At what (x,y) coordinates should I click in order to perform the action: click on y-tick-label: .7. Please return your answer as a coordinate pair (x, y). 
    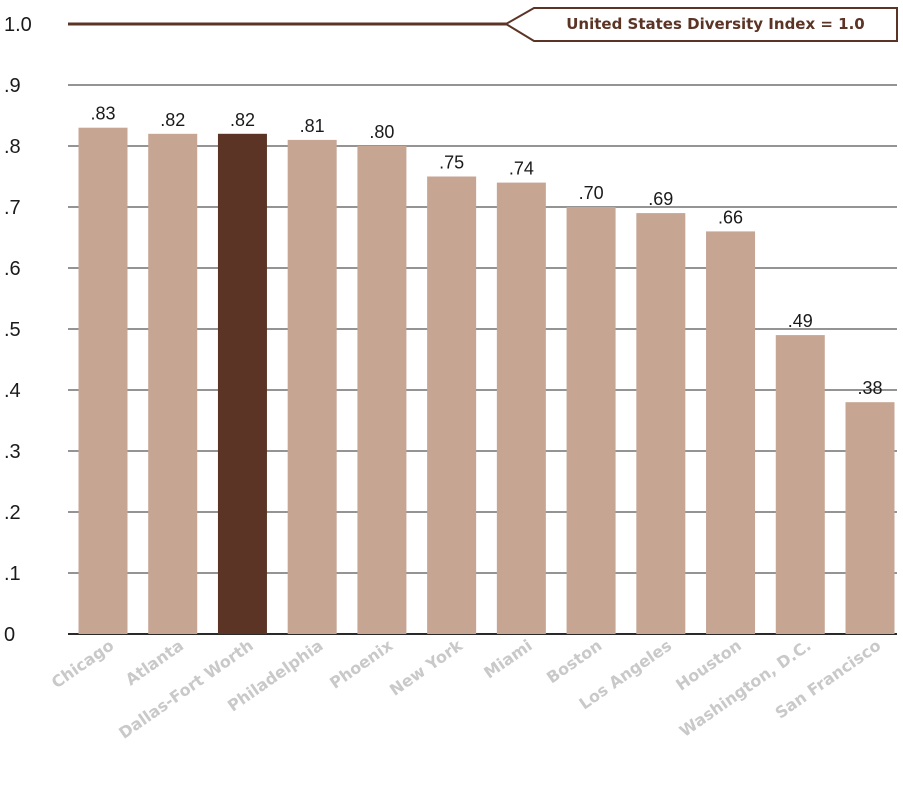
    Looking at the image, I should click on (12, 208).